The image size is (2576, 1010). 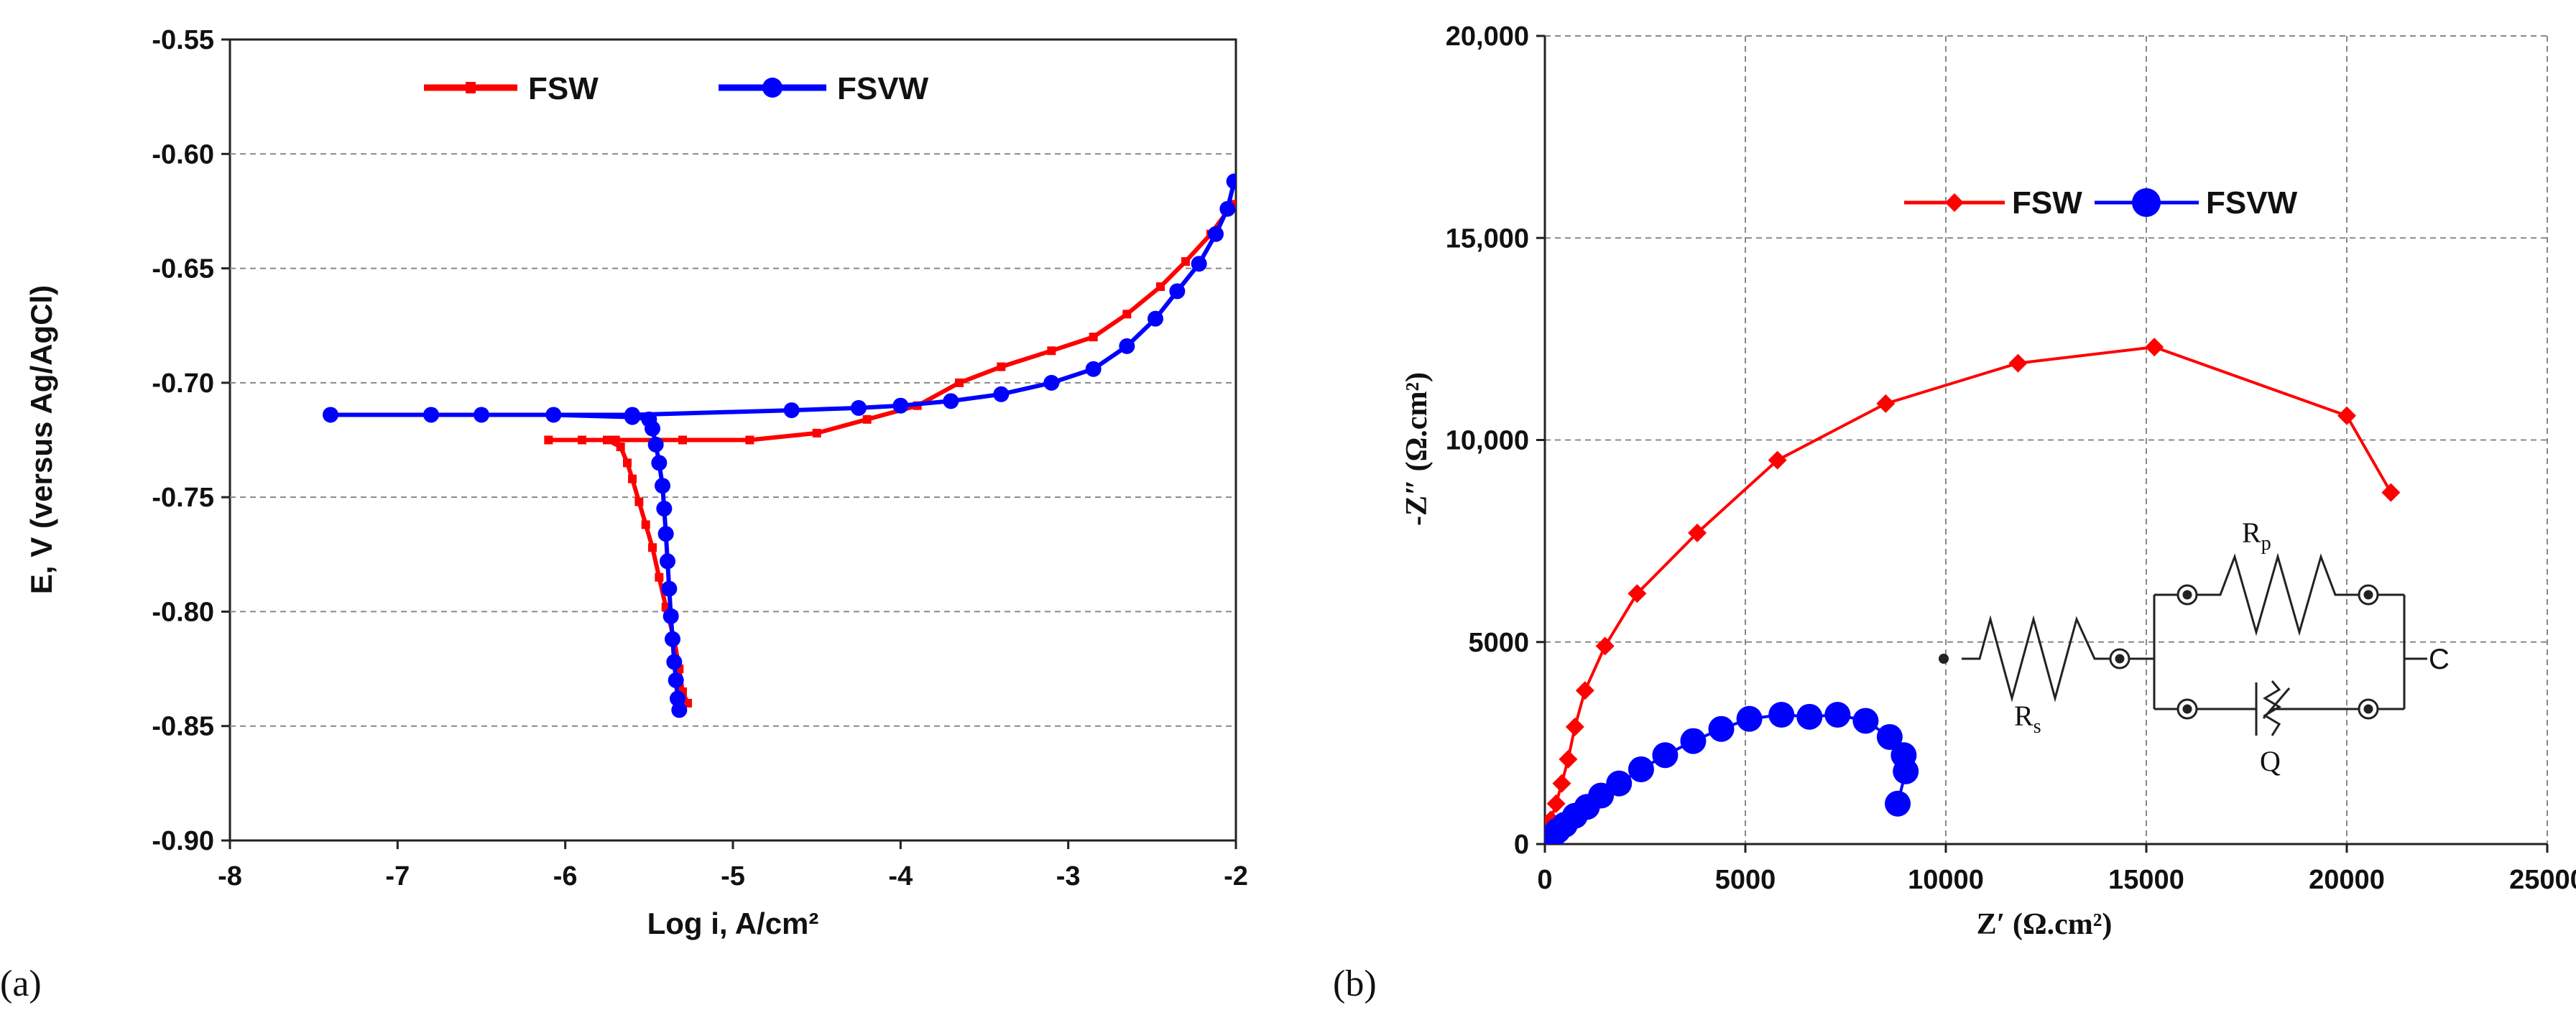 I want to click on x-tick-label: 25000, so click(x=2542, y=880).